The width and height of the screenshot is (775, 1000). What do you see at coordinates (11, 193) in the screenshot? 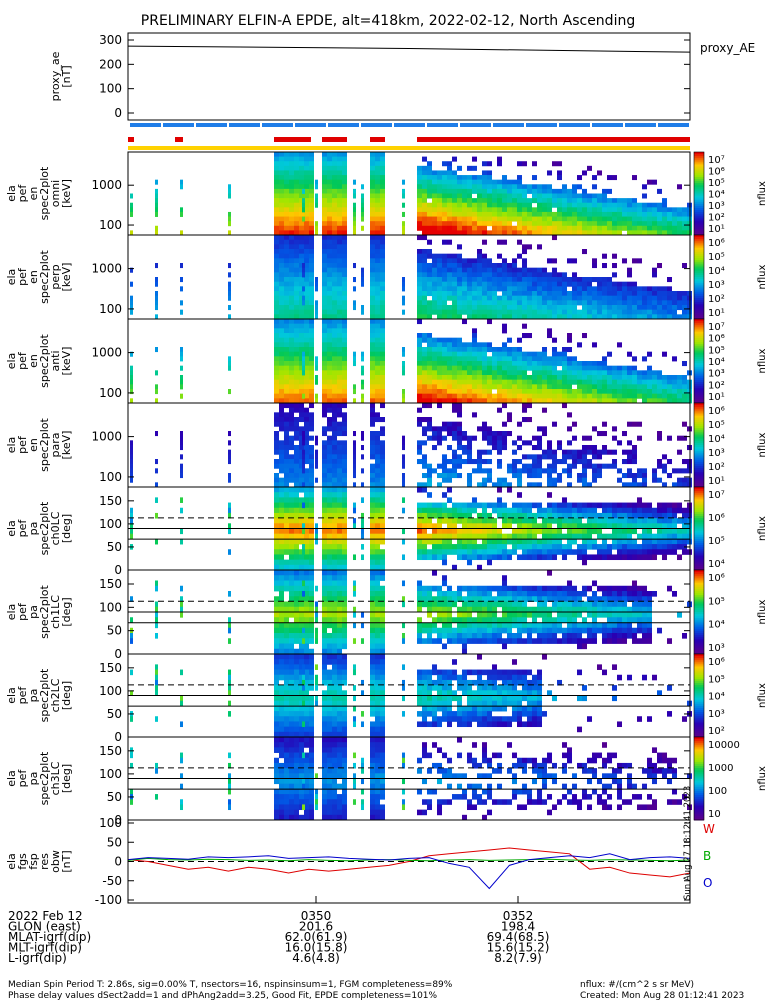
I see `y-axis-label-line: ela` at bounding box center [11, 193].